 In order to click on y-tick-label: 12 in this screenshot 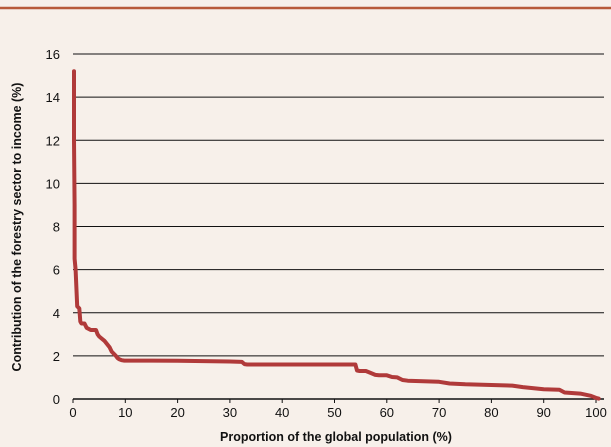, I will do `click(53, 140)`.